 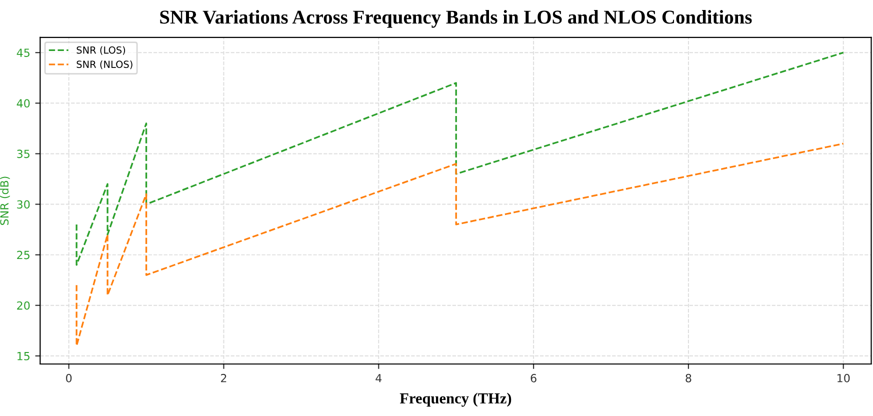 What do you see at coordinates (456, 399) in the screenshot?
I see `x-axis-title: Frequency (THz)` at bounding box center [456, 399].